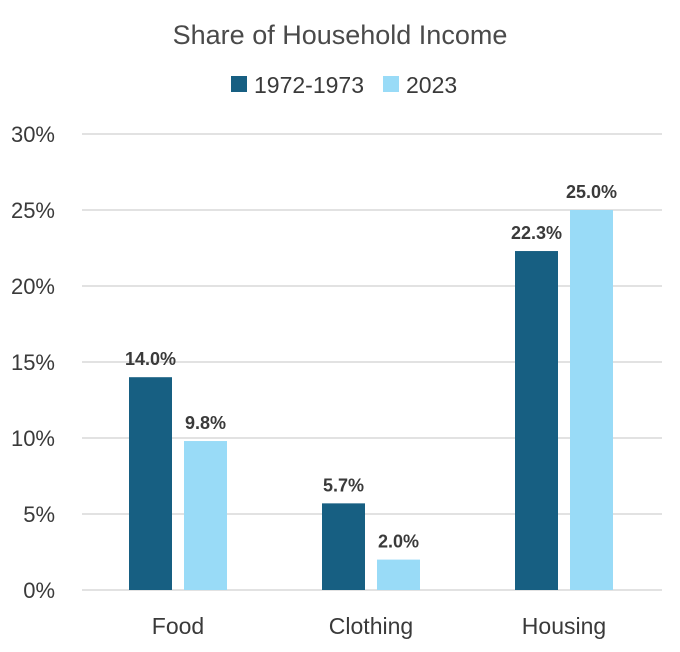 The image size is (680, 652). What do you see at coordinates (33, 134) in the screenshot?
I see `y-tick-label: 30%` at bounding box center [33, 134].